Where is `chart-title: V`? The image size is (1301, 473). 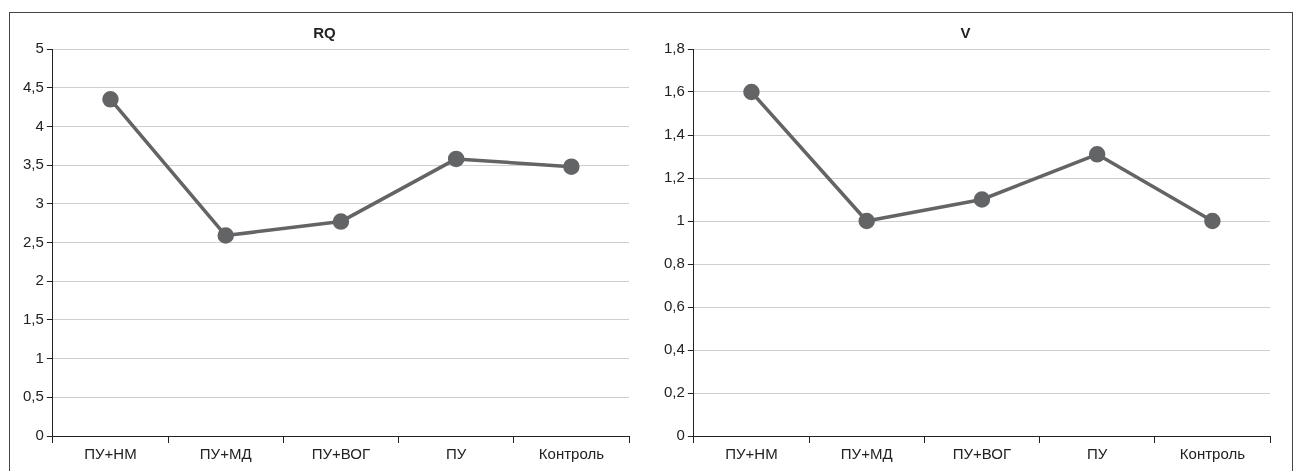
chart-title: V is located at coordinates (965, 33).